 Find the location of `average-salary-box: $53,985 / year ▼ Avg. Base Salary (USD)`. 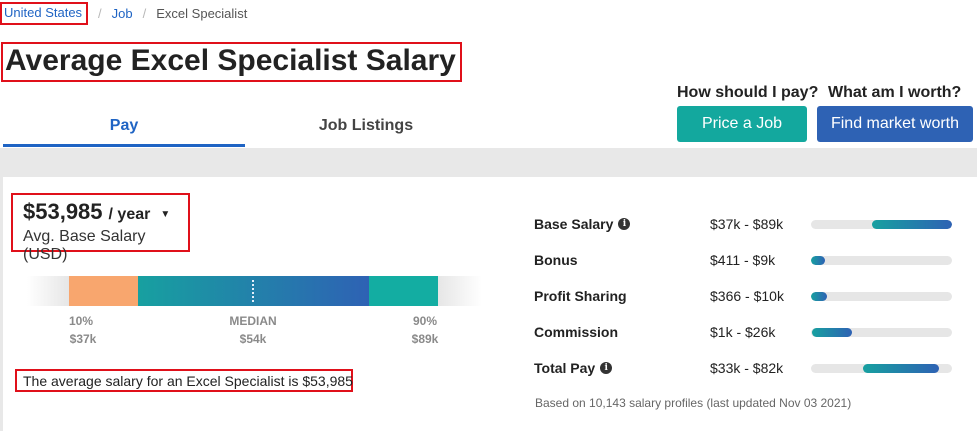

average-salary-box: $53,985 / year ▼ Avg. Base Salary (USD) is located at coordinates (100, 228).